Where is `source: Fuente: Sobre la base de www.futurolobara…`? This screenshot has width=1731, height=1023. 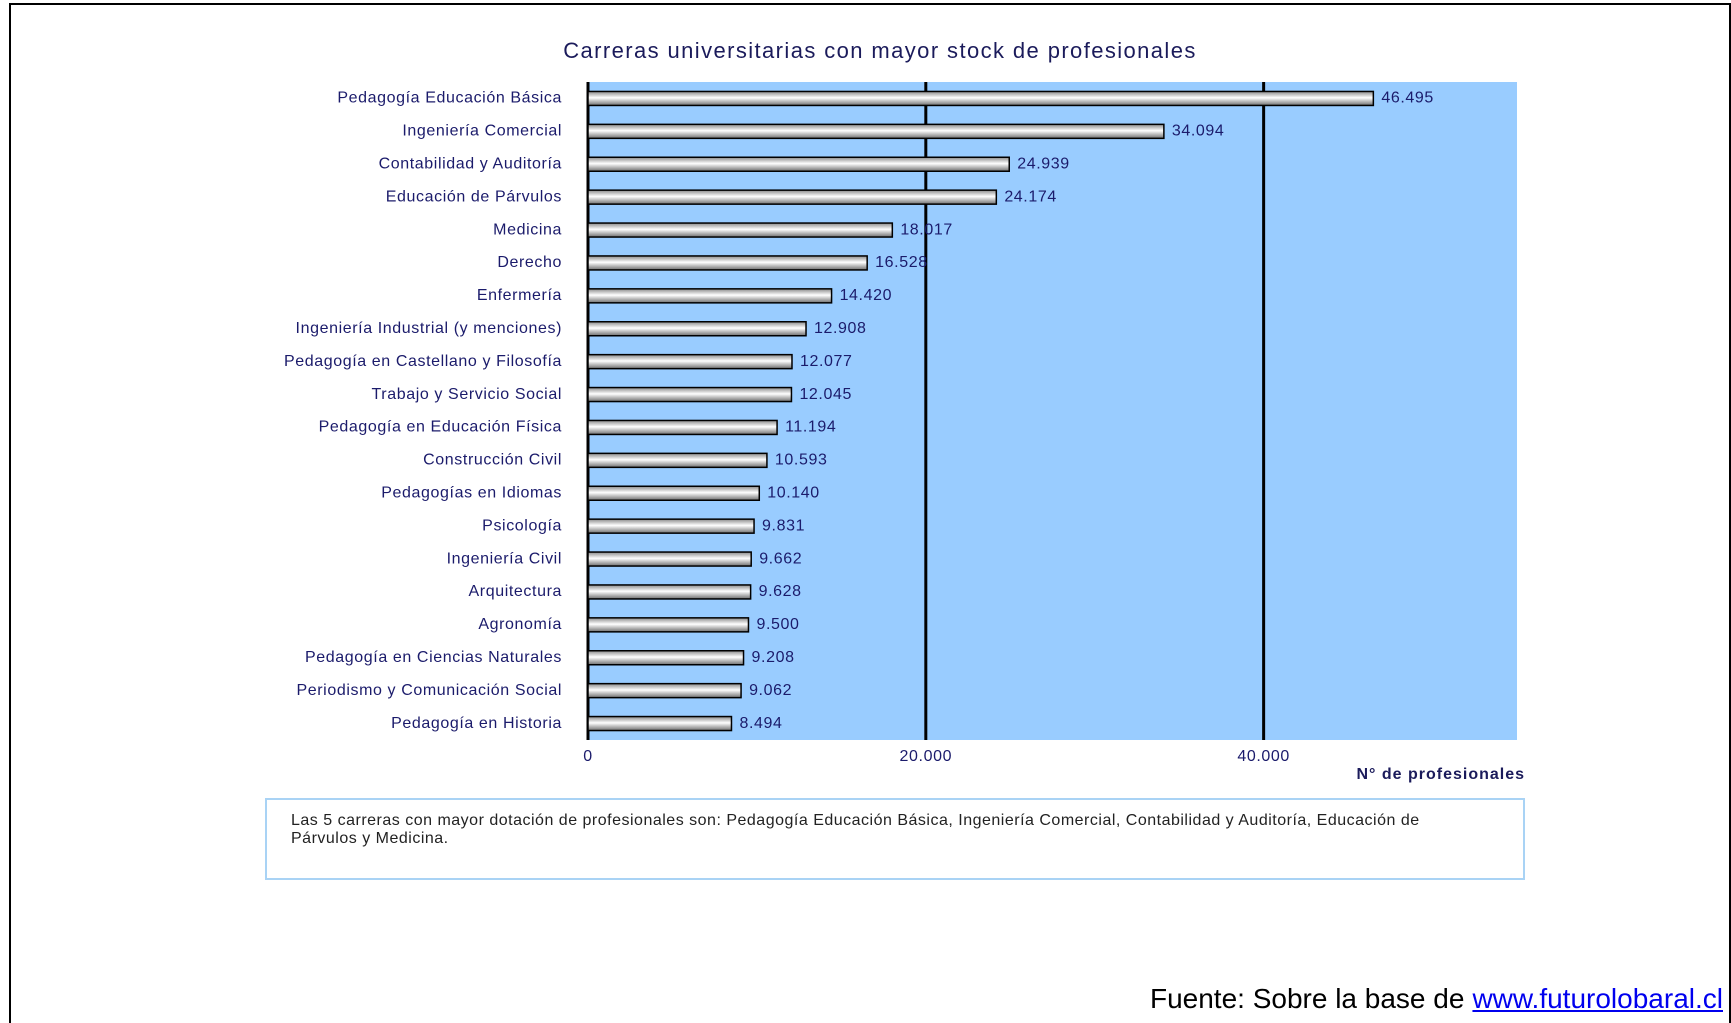 source: Fuente: Sobre la base de www.futurolobara… is located at coordinates (1436, 999).